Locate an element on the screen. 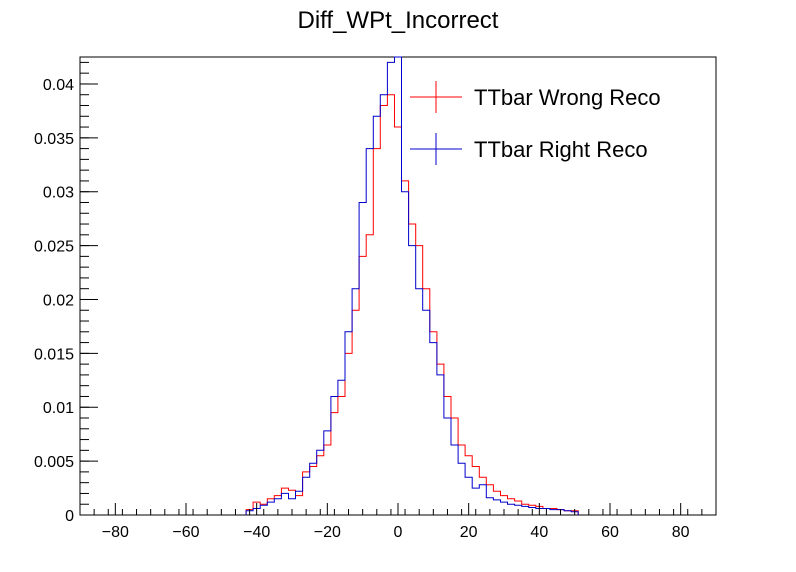  y-axis: 0 0.005 0.01 0.015 0.02 0.025 0.03 0.035 0.04 is located at coordinates (66, 293).